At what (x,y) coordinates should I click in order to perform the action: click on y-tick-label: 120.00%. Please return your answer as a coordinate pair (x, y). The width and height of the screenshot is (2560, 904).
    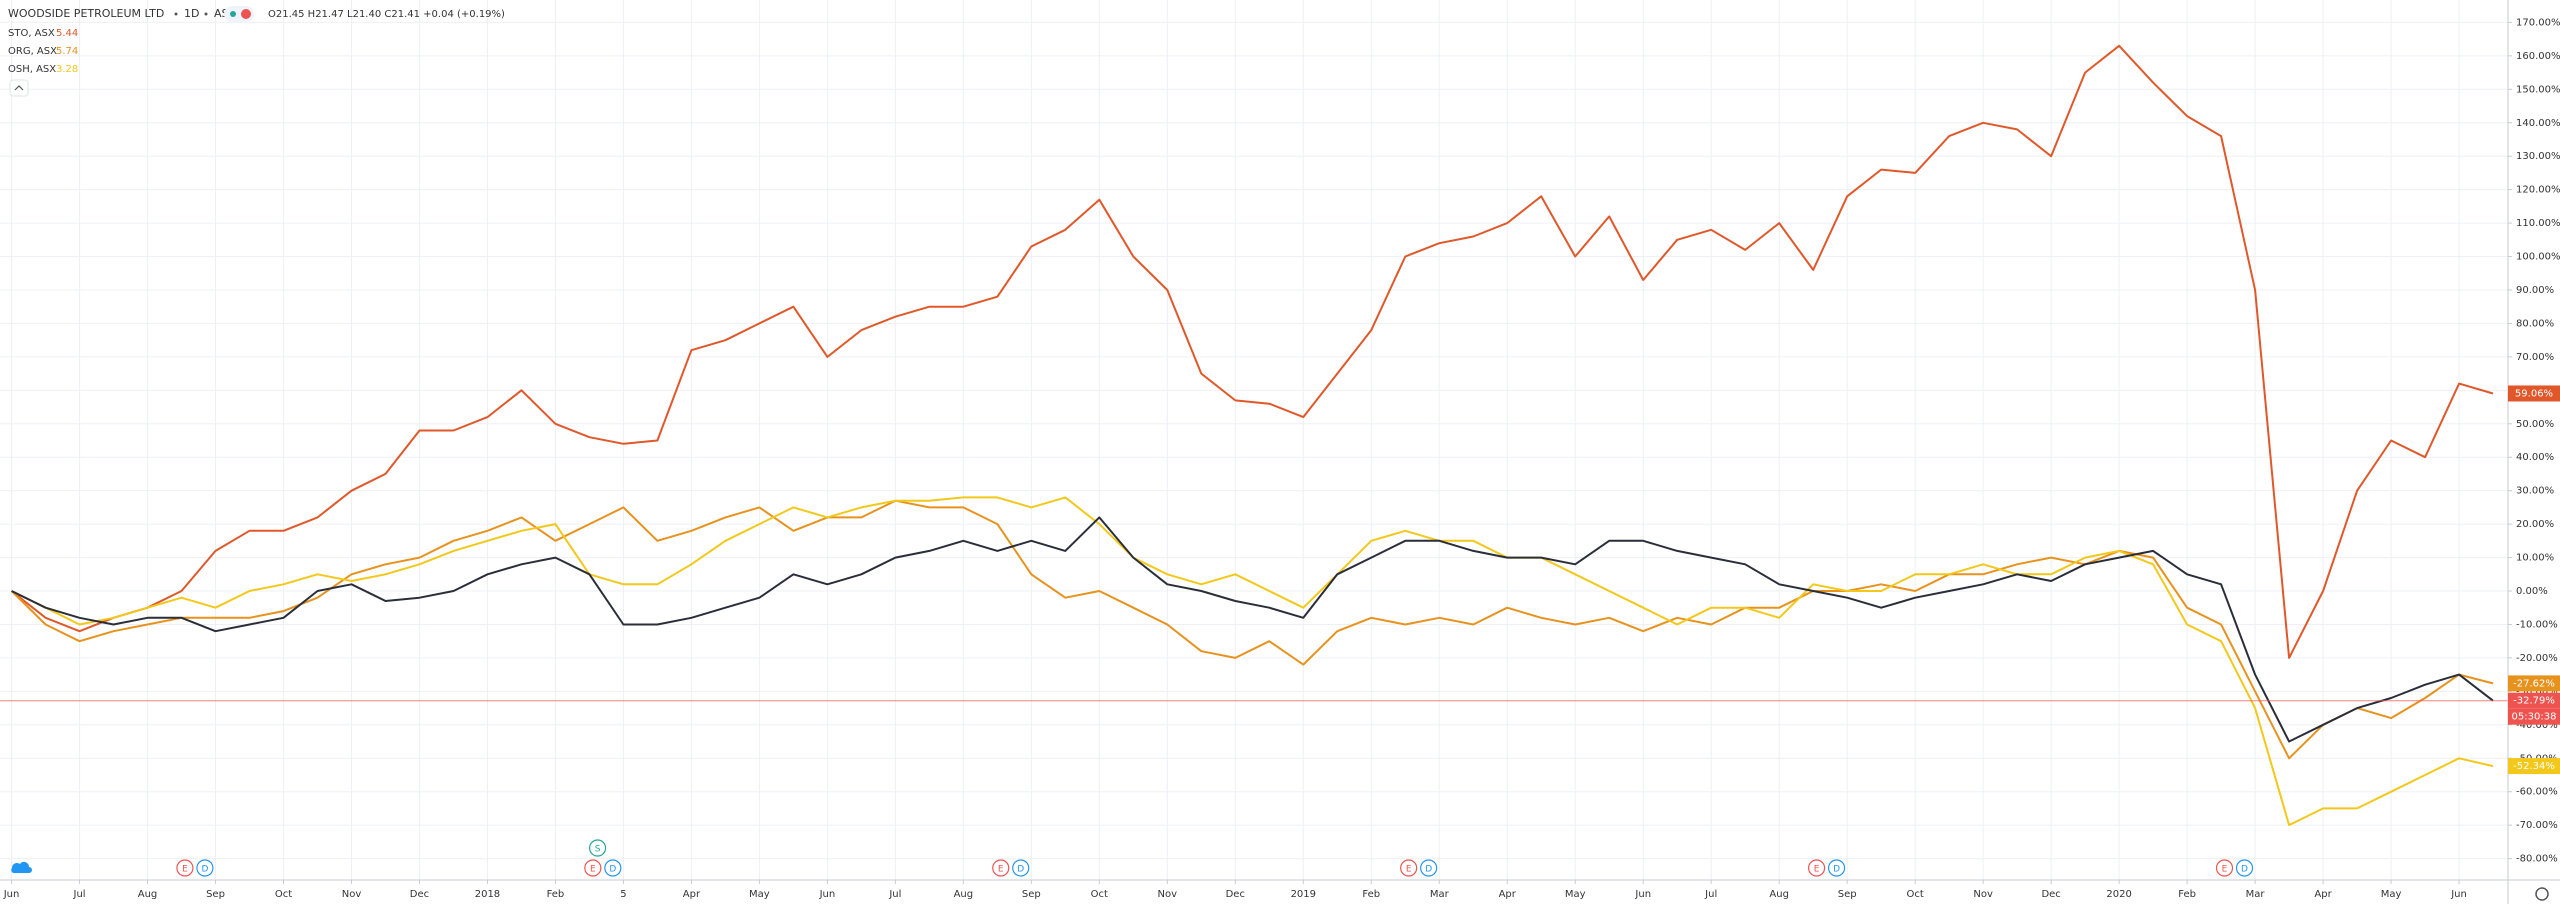
    Looking at the image, I should click on (2538, 190).